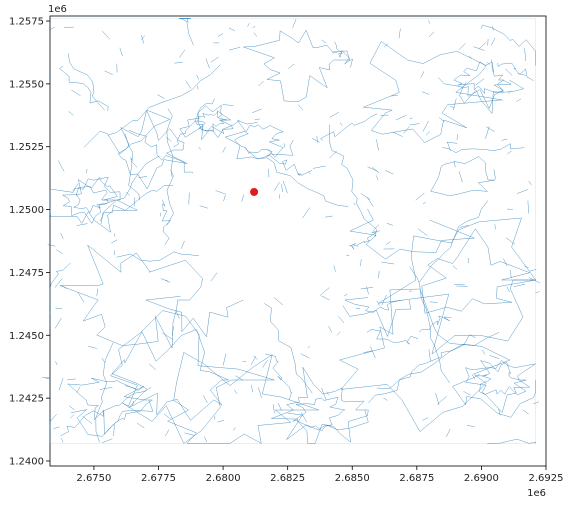  What do you see at coordinates (158, 478) in the screenshot?
I see `x-tick-label: 2.6775` at bounding box center [158, 478].